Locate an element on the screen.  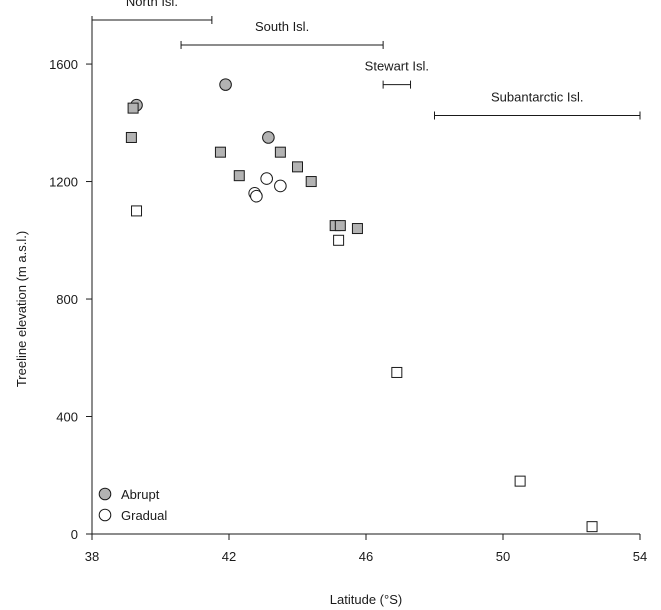
x-tick-label: 50 is located at coordinates (503, 556).